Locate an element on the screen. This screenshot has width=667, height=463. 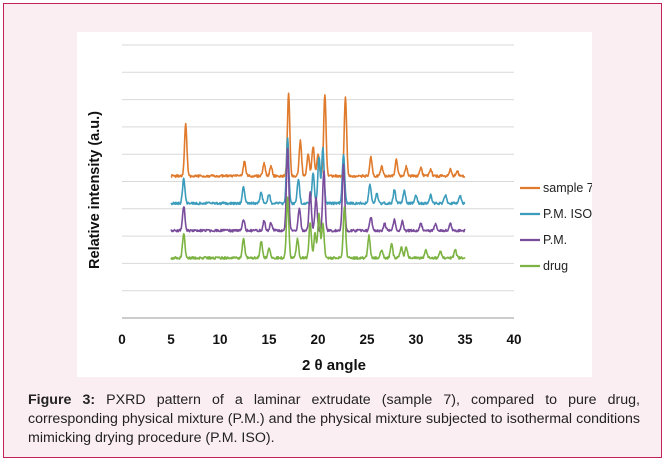
legend-label: P.M. ISO is located at coordinates (567, 214).